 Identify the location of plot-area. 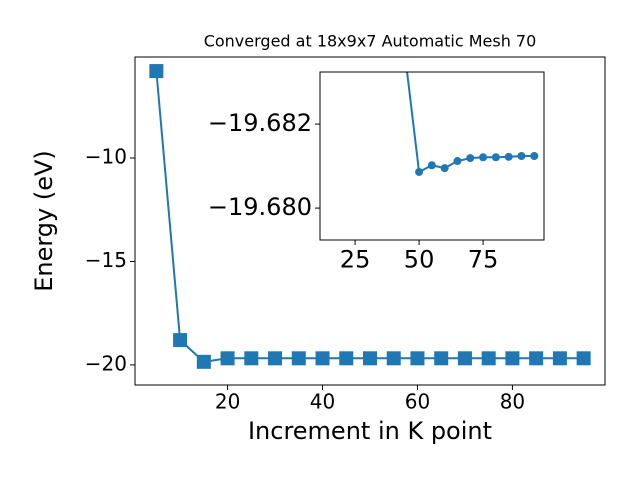
(470, 118).